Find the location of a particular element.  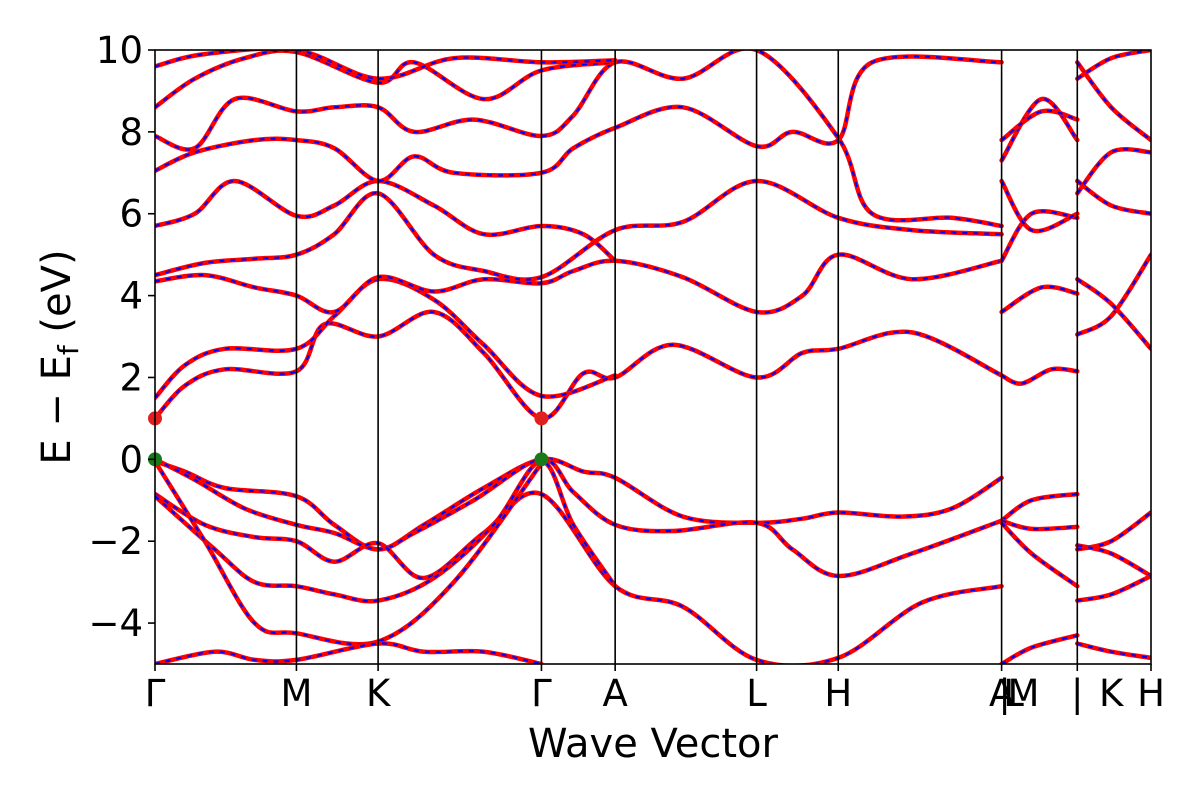

x-tick-label-0: Γ is located at coordinates (155, 693).